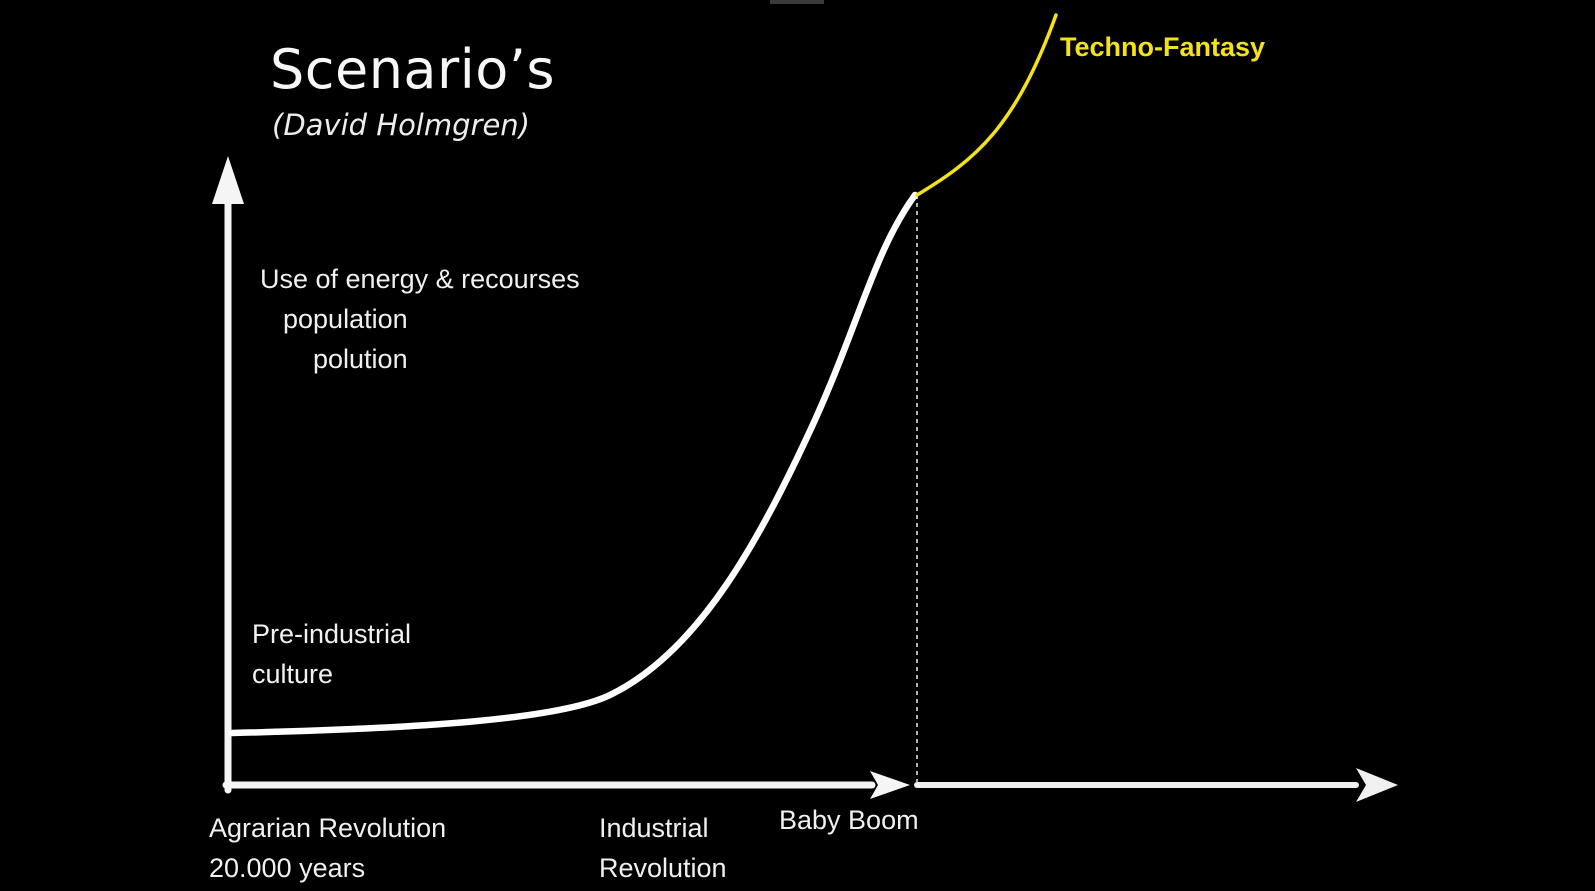  Describe the element at coordinates (420, 279) in the screenshot. I see `y-axis-label-energy: Use of energy & recourses` at that location.